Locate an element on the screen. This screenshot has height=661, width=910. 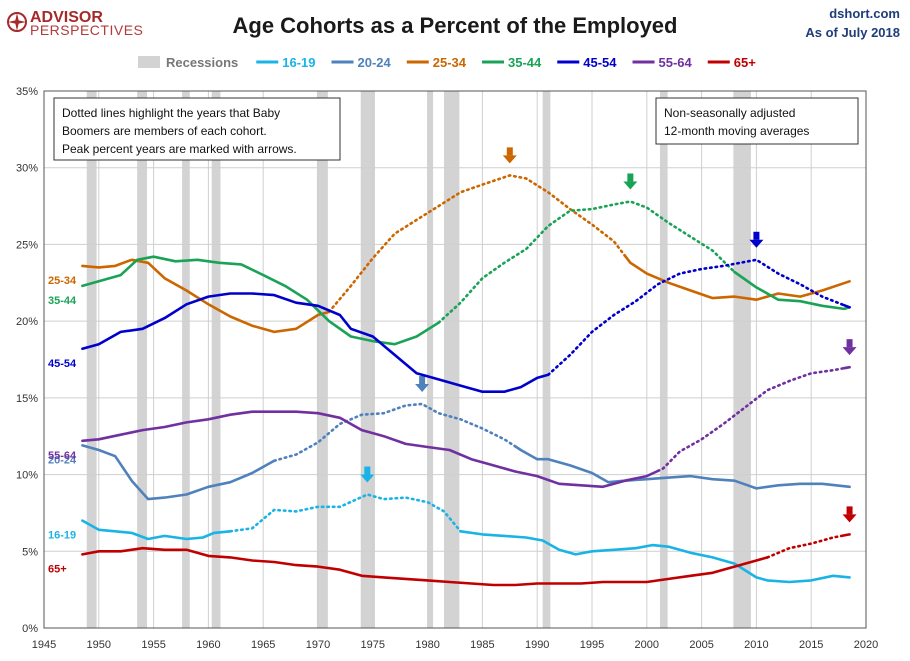
brand-line-2: PERSPECTIVES is located at coordinates (86, 30).